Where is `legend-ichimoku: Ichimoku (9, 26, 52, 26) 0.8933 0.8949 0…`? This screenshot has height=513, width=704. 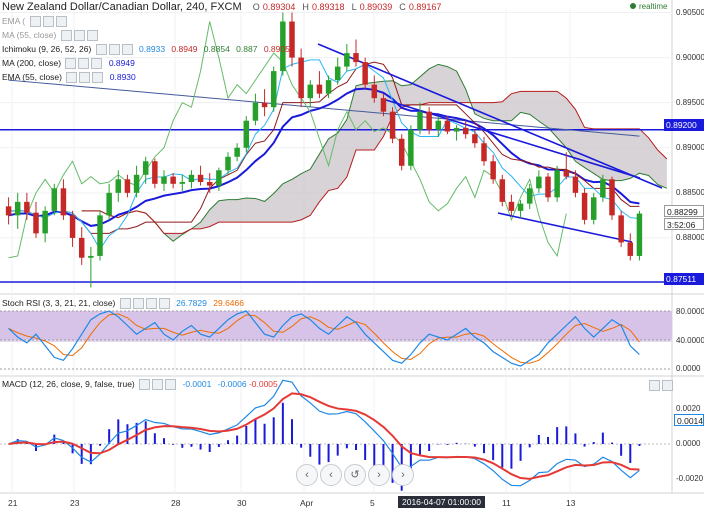 legend-ichimoku: Ichimoku (9, 26, 52, 26) 0.8933 0.8949 0… is located at coordinates (146, 50).